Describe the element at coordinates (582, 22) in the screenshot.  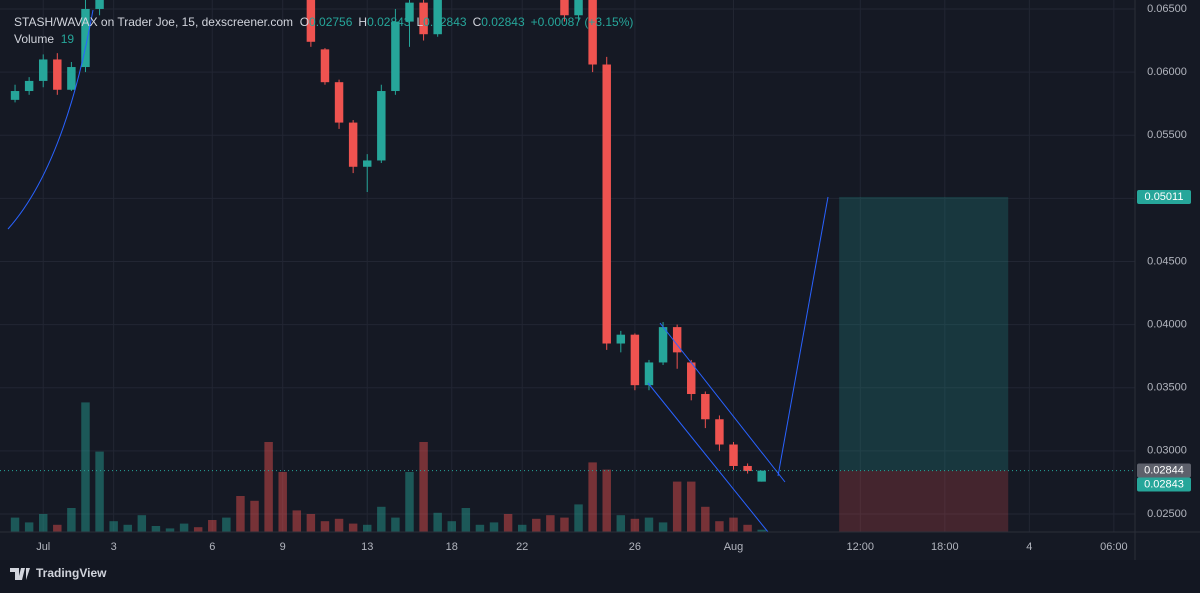
I see `change: +0.00087 (+3.15%)` at that location.